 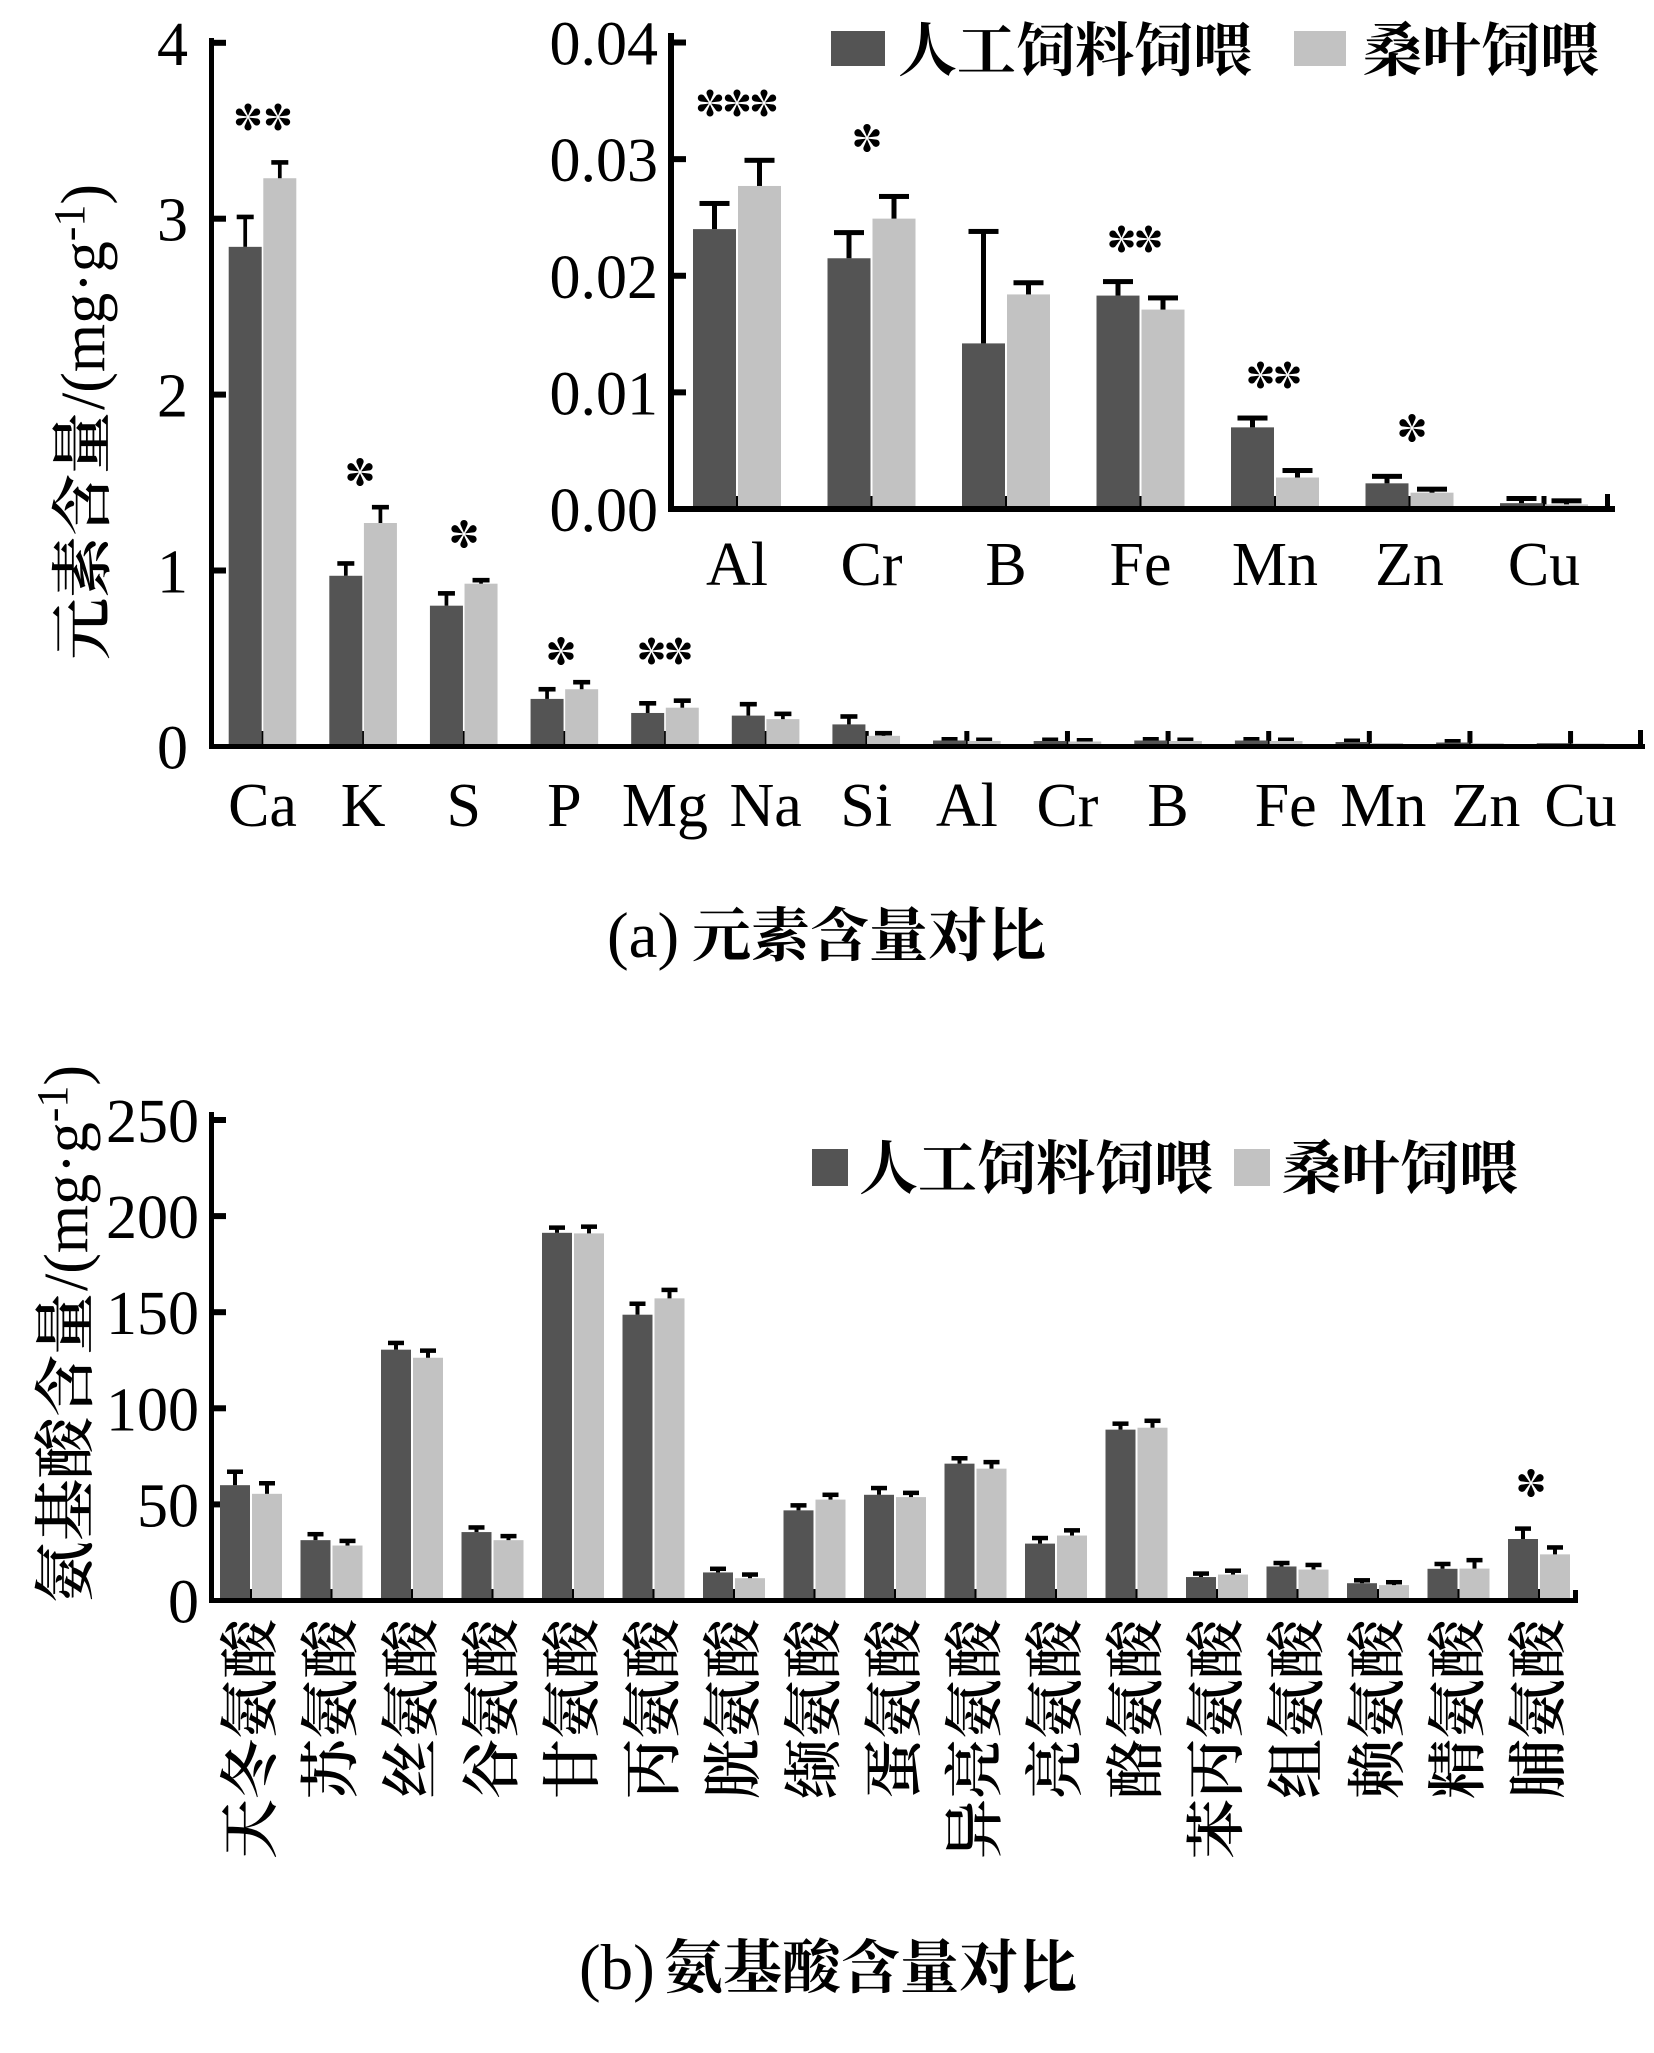 What do you see at coordinates (152, 1410) in the screenshot?
I see `svg-text: 100` at bounding box center [152, 1410].